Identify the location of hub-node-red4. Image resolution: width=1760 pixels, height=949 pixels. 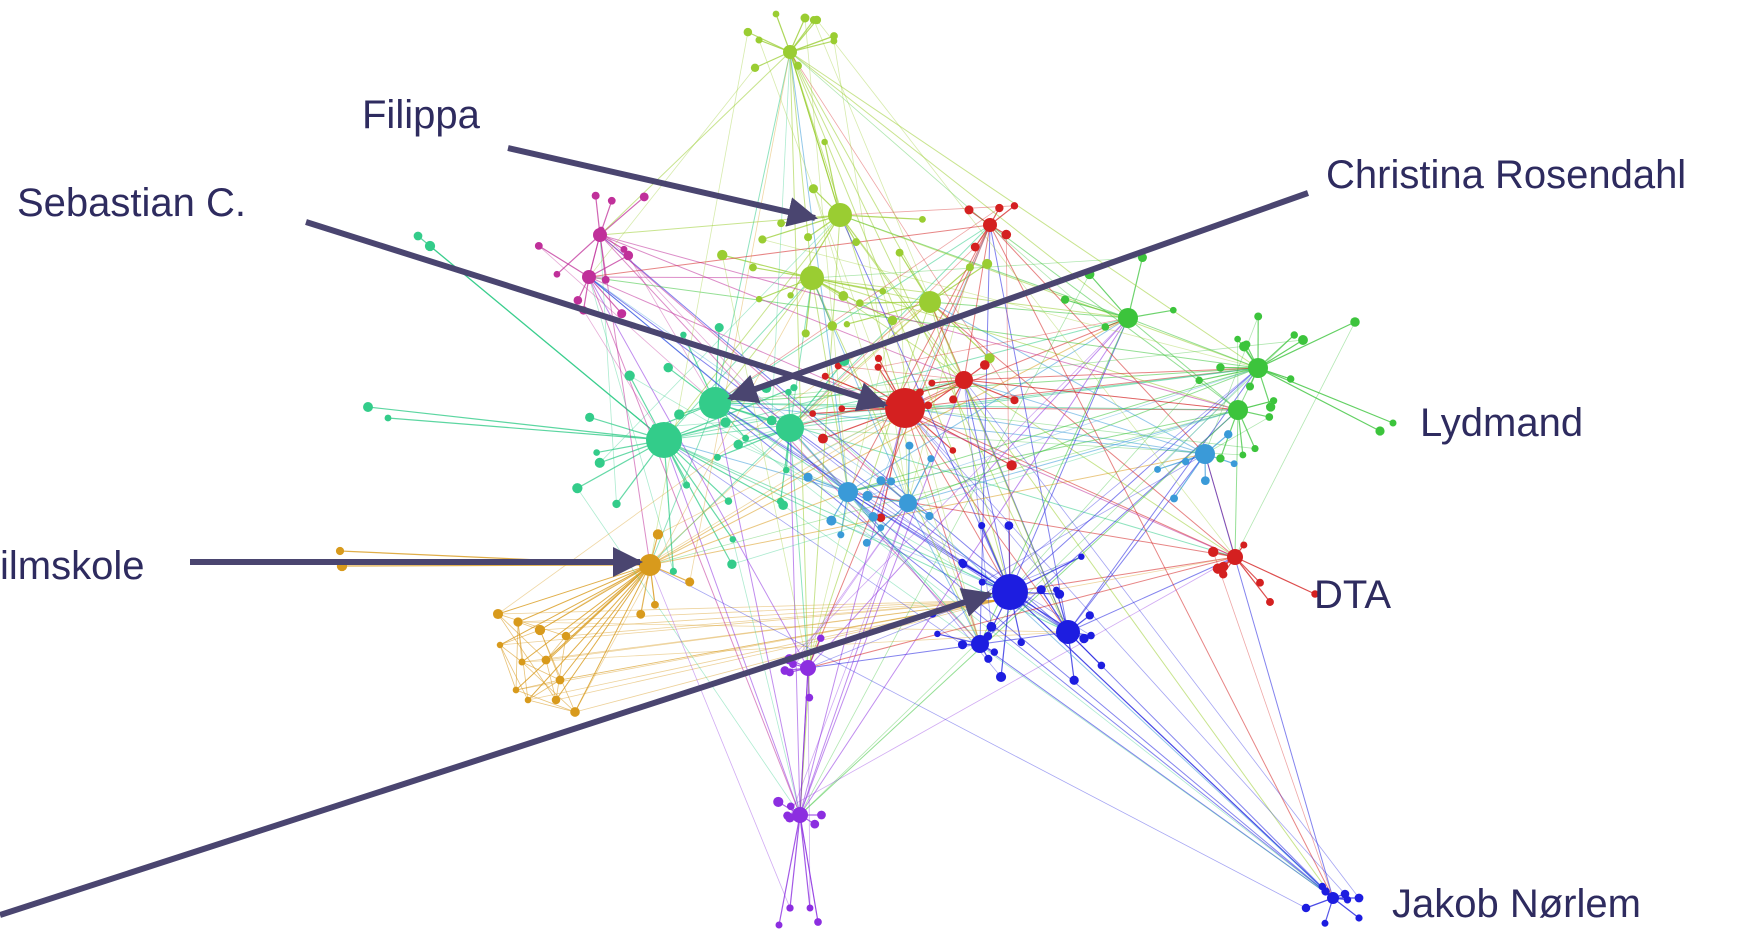
(1235, 557).